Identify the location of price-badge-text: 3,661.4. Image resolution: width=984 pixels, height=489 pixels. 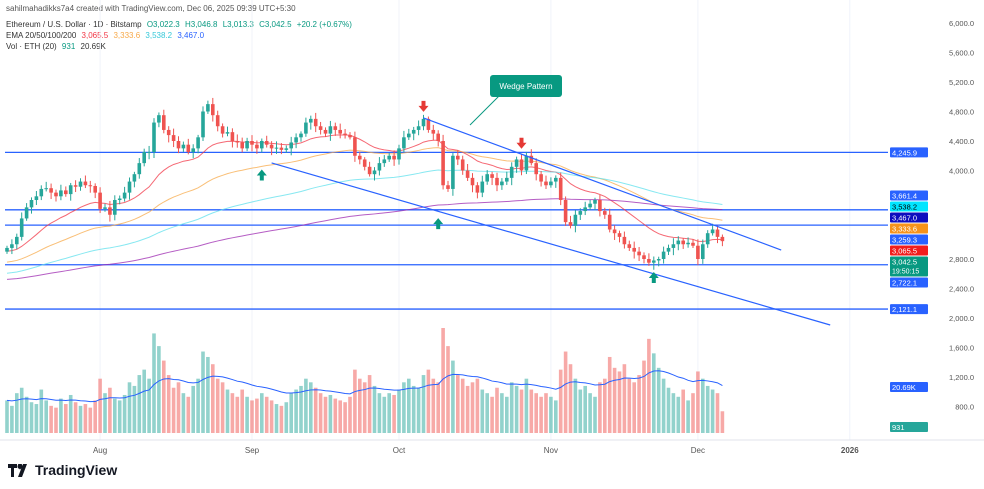
(904, 195).